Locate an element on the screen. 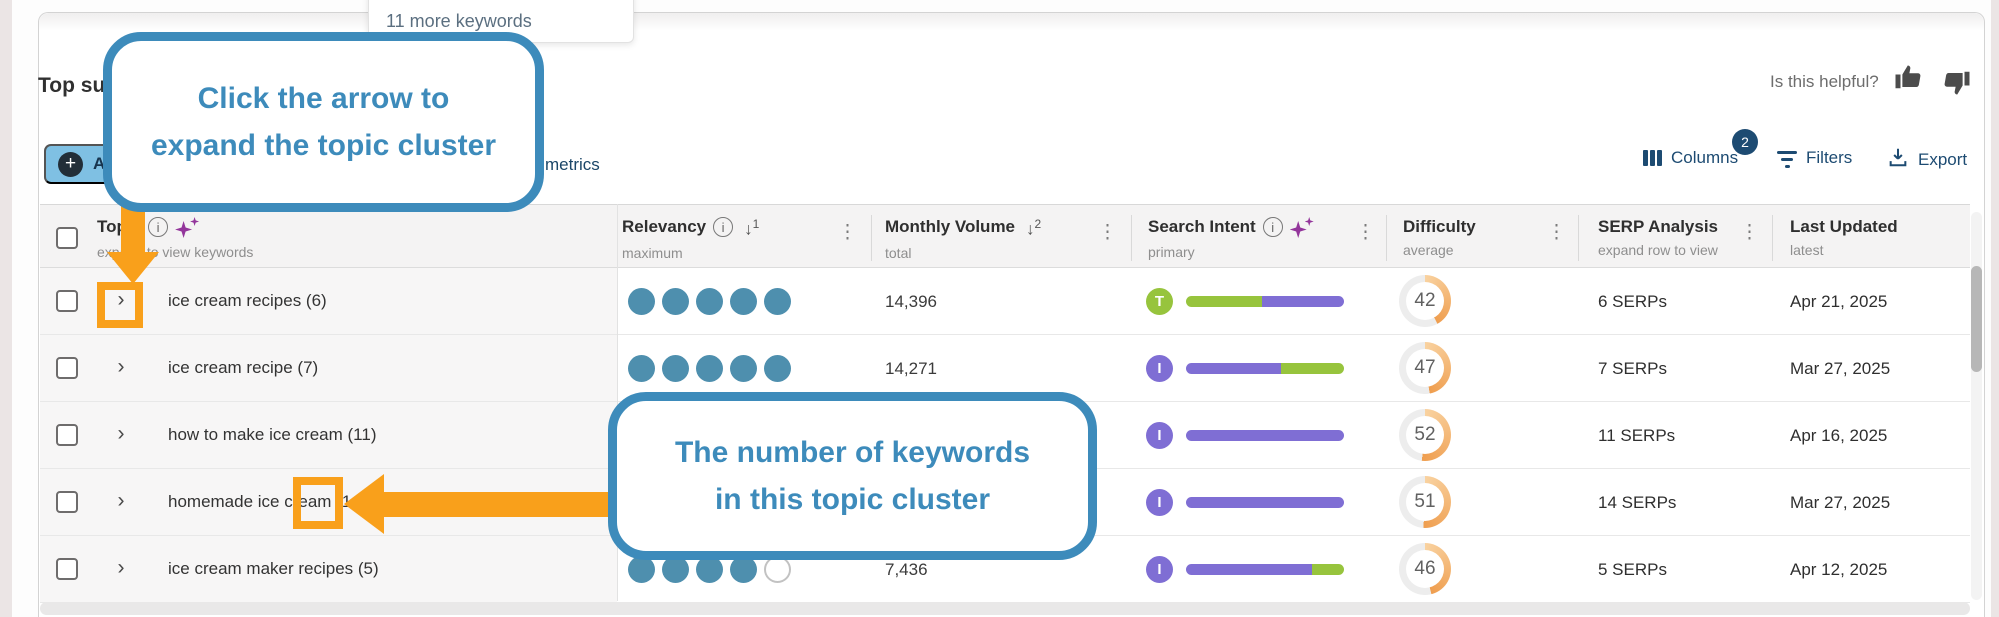  vertical-scrollbar-track is located at coordinates (1976, 406).